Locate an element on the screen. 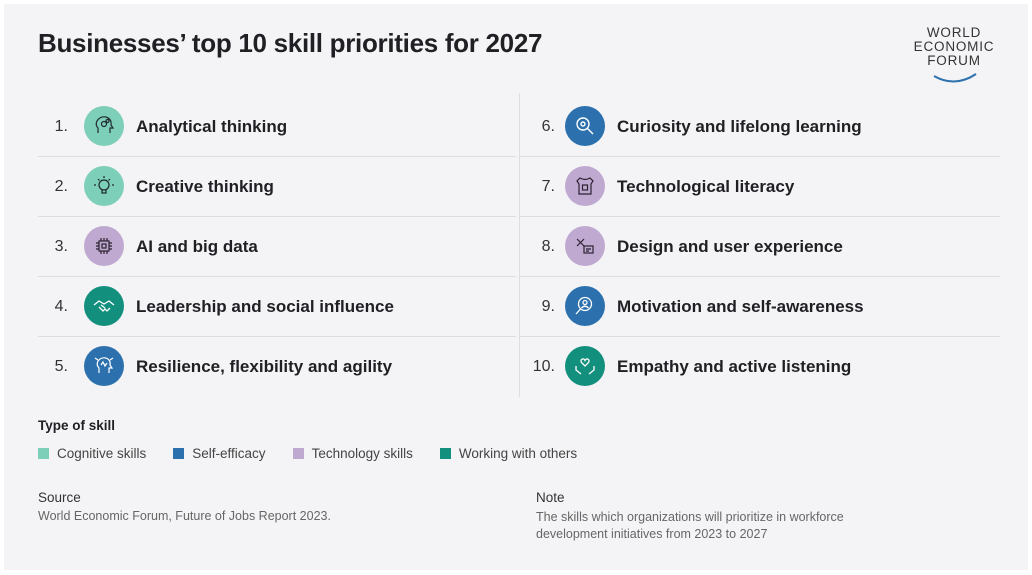  skill-row: 1. Analytical thinking is located at coordinates (277, 127).